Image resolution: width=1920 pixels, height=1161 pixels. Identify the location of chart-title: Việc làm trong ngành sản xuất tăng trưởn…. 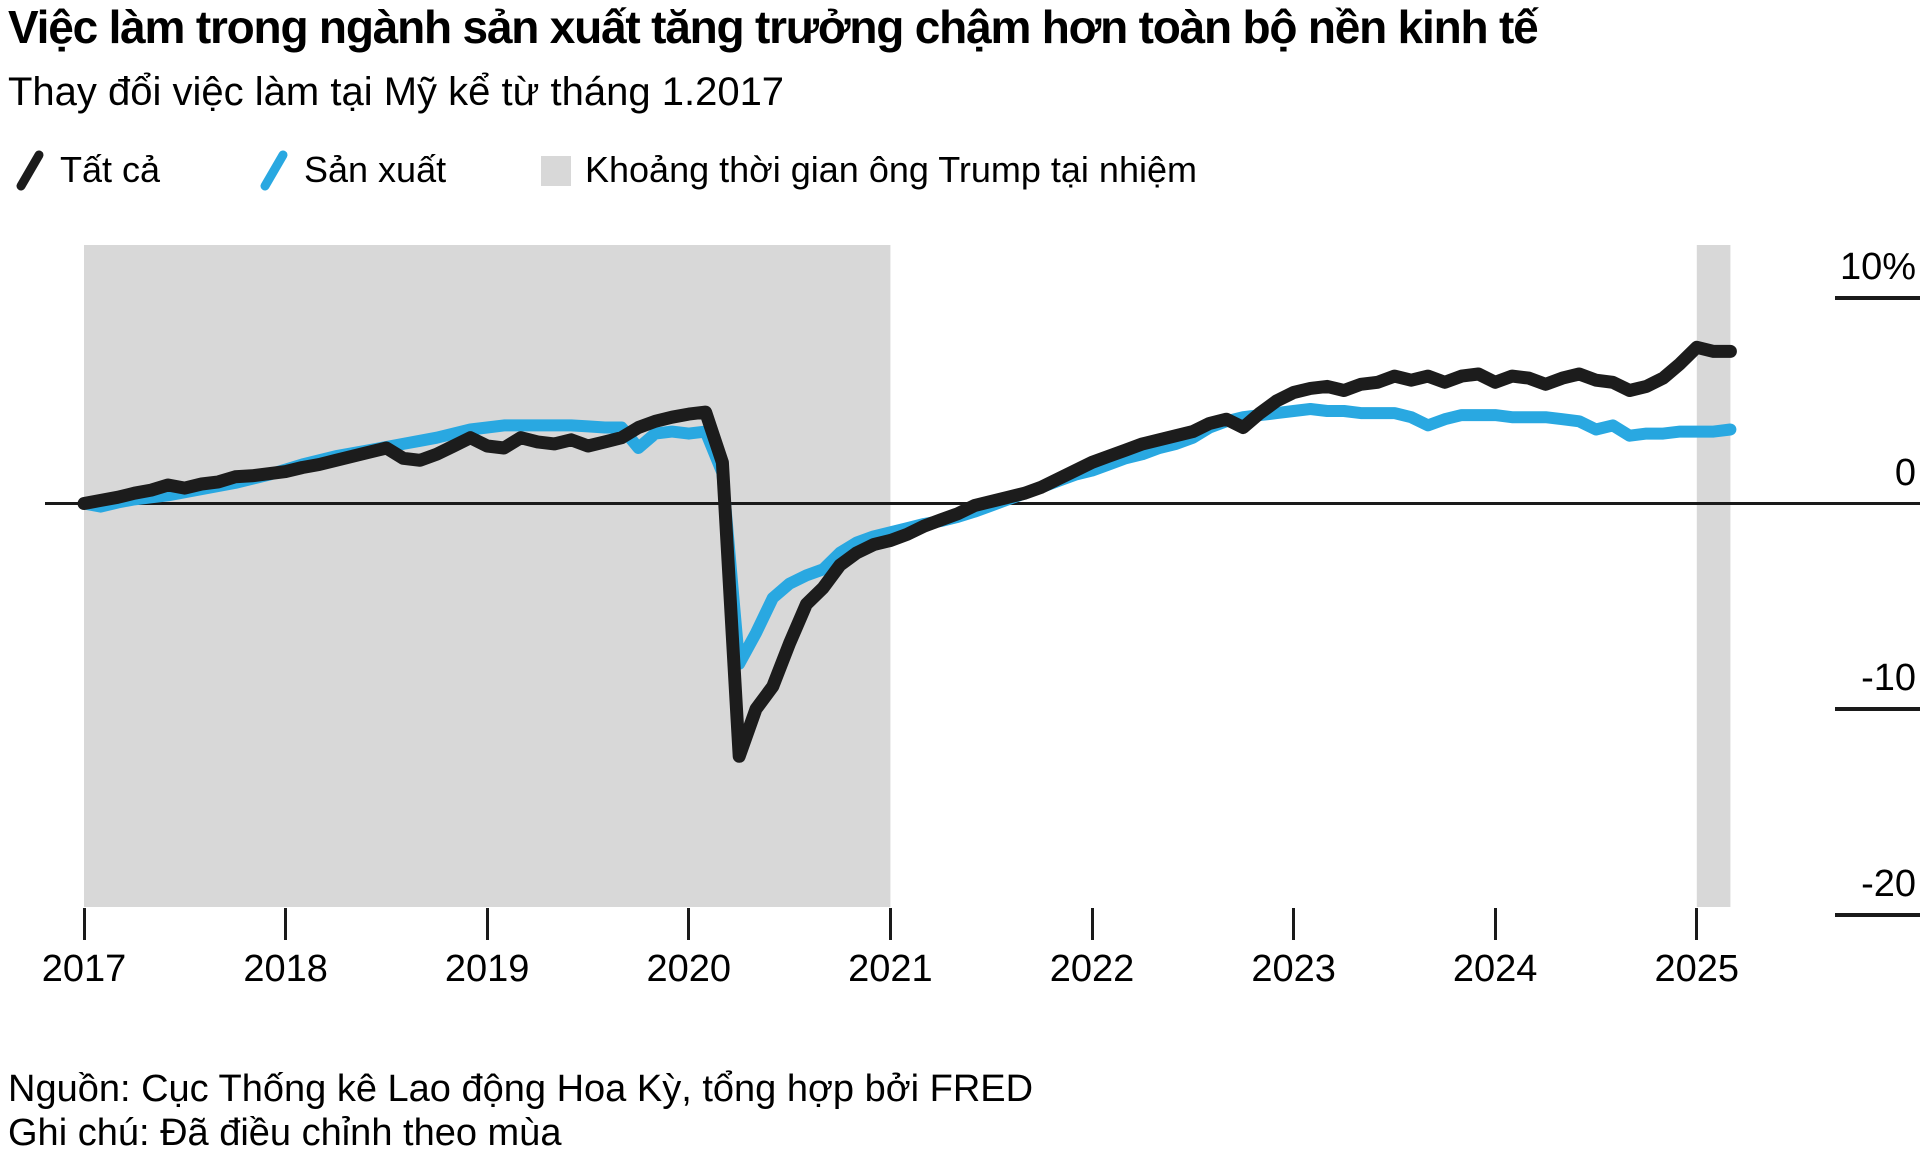
(773, 27).